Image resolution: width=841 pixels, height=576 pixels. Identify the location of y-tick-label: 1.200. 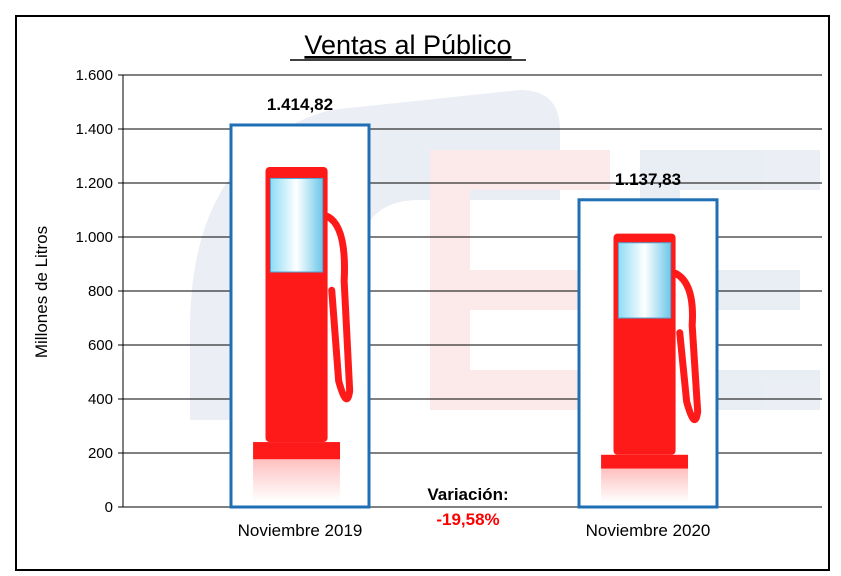
(94, 183).